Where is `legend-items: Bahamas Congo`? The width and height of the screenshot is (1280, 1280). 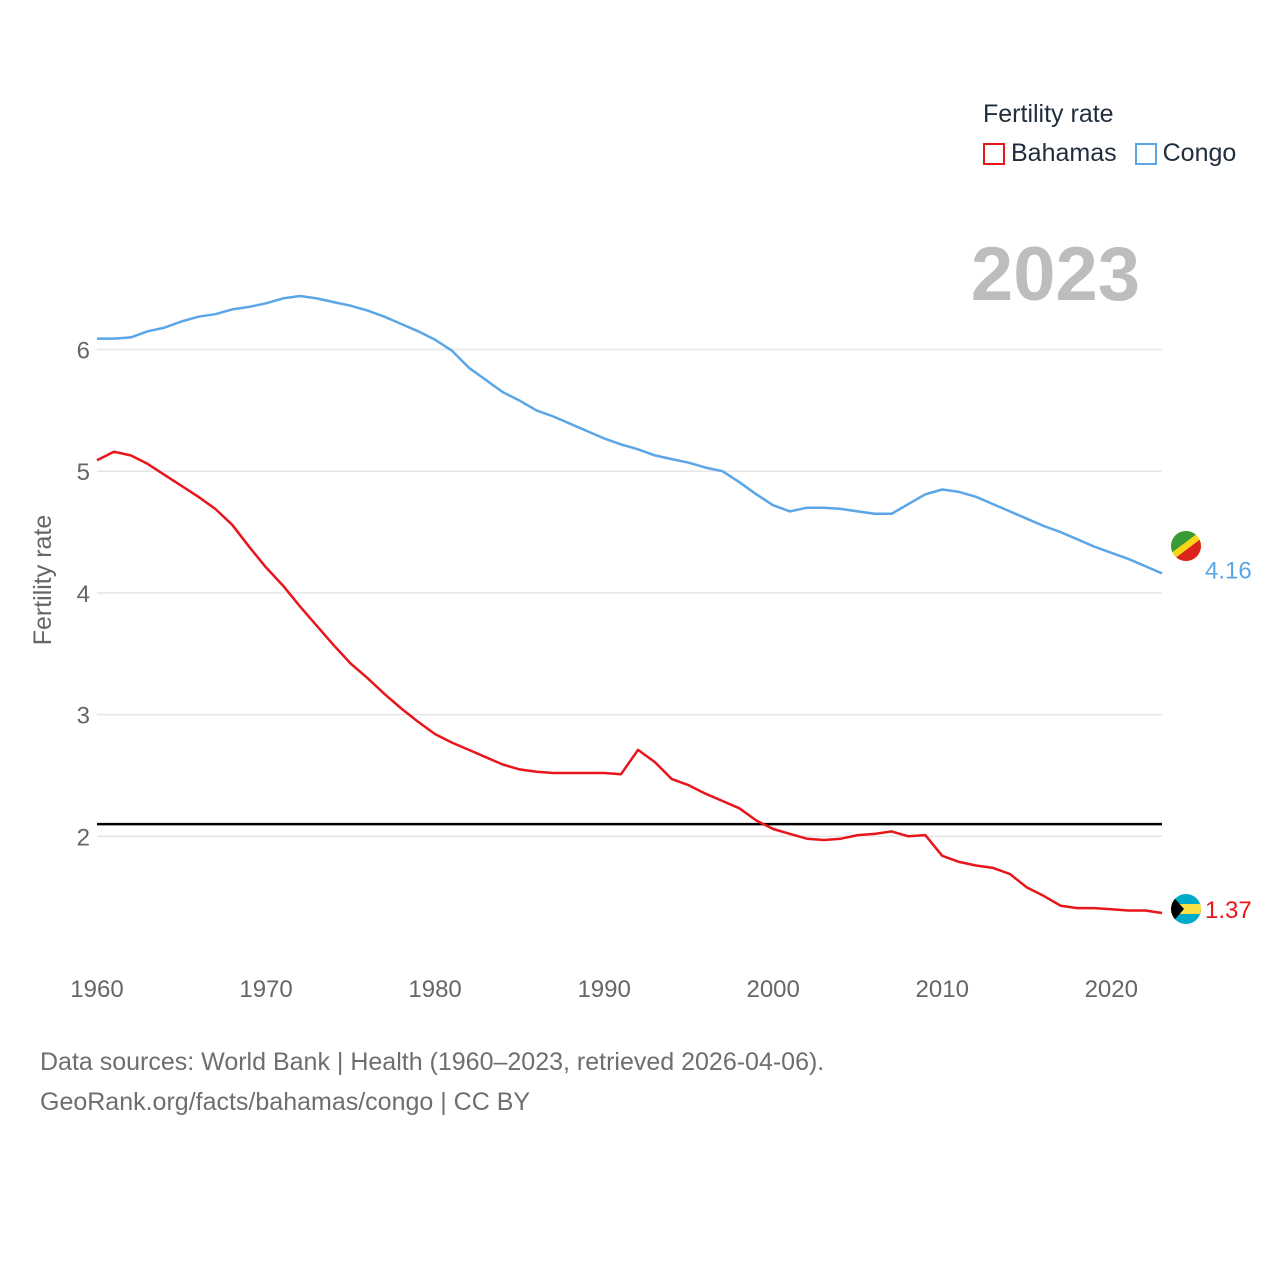
legend-items: Bahamas Congo is located at coordinates (1118, 153).